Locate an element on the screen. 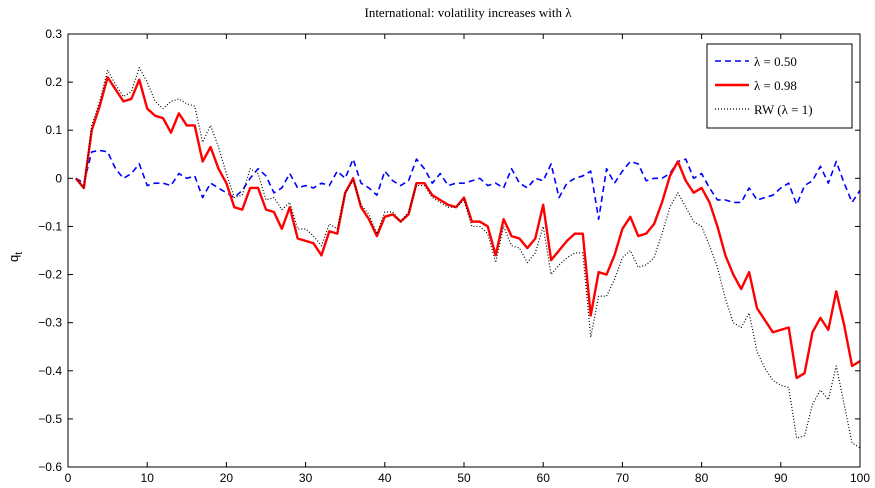  x-tick-label: 30 is located at coordinates (306, 478).